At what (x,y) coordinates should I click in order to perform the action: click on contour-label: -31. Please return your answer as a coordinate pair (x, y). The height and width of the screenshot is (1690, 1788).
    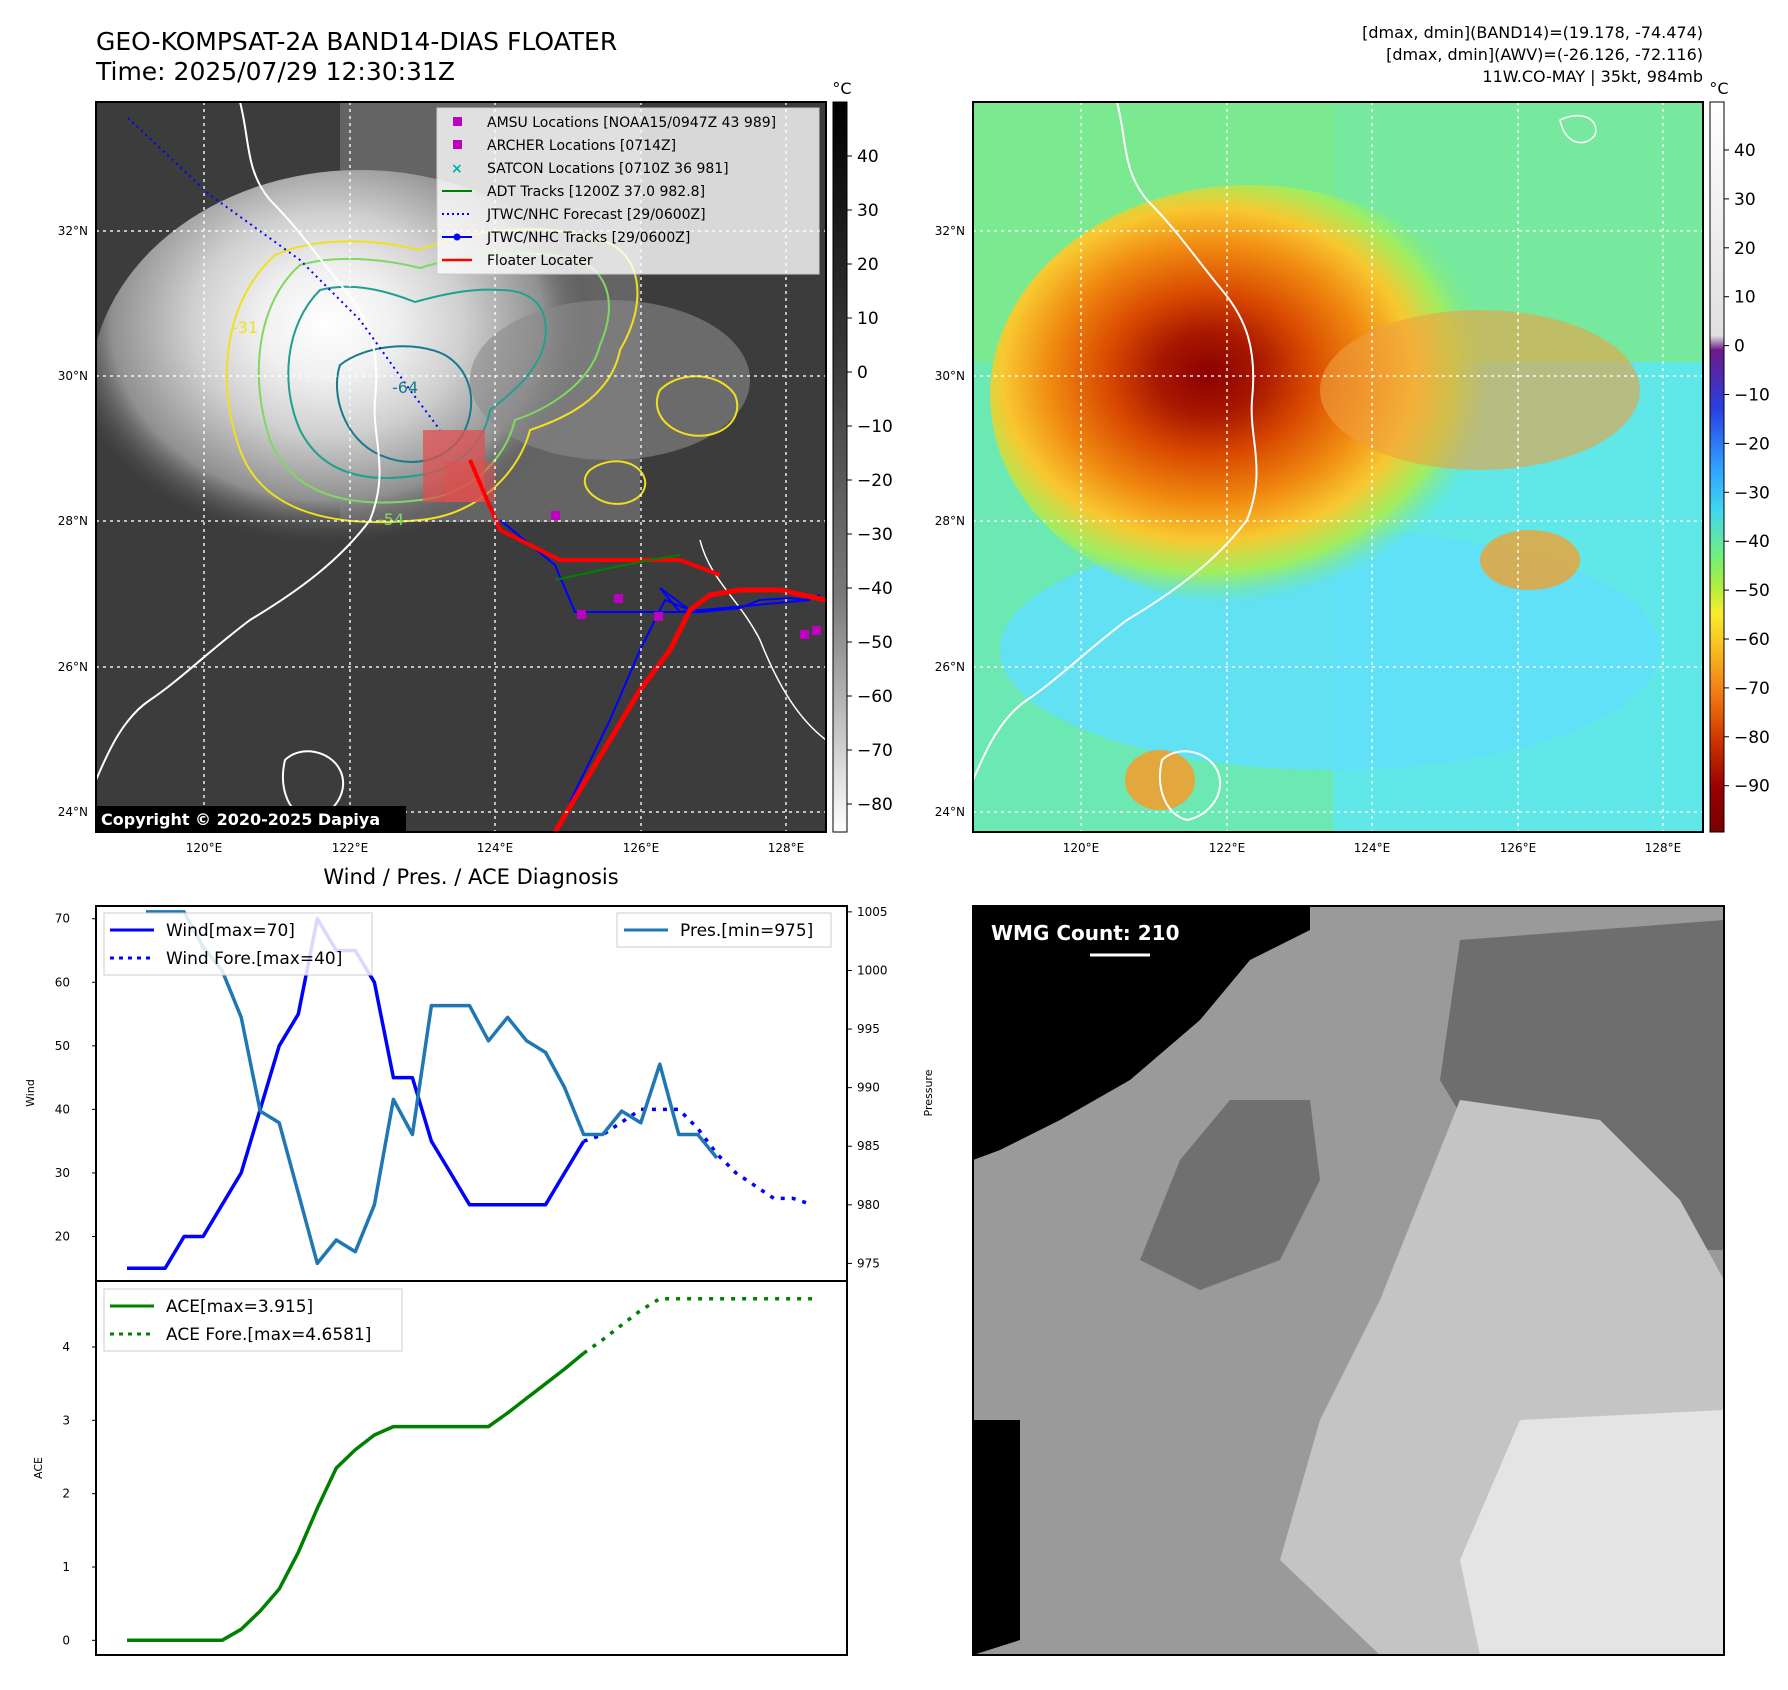
    Looking at the image, I should click on (245, 327).